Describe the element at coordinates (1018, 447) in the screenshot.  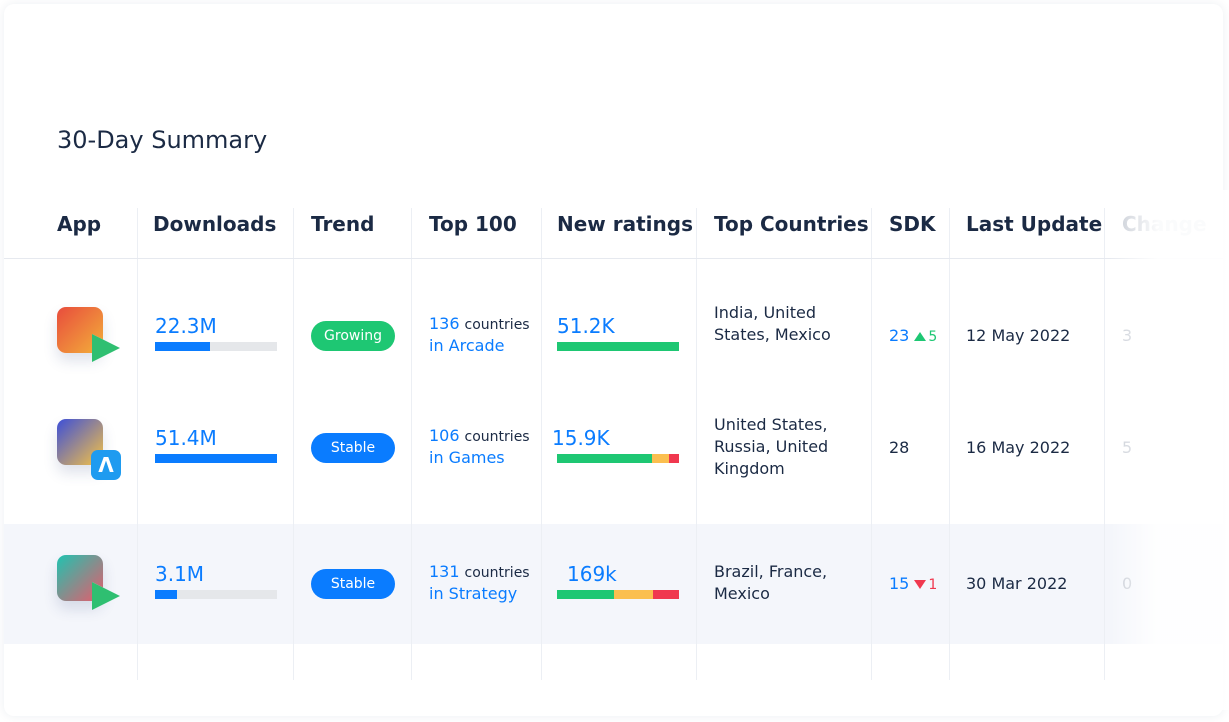
I see `last-update: 16 May 2022` at that location.